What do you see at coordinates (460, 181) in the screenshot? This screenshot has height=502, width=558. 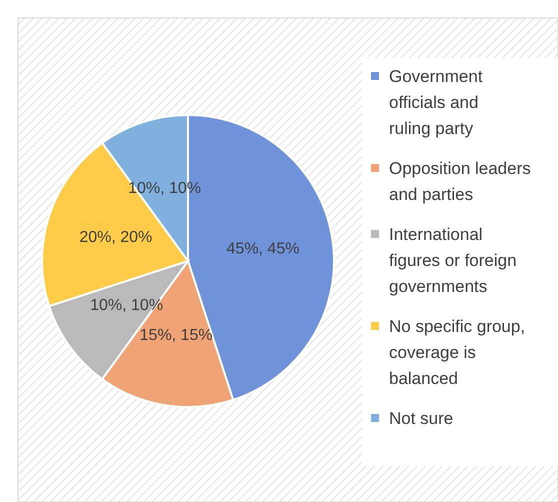 I see `legend-label: Opposition leaders and parties` at bounding box center [460, 181].